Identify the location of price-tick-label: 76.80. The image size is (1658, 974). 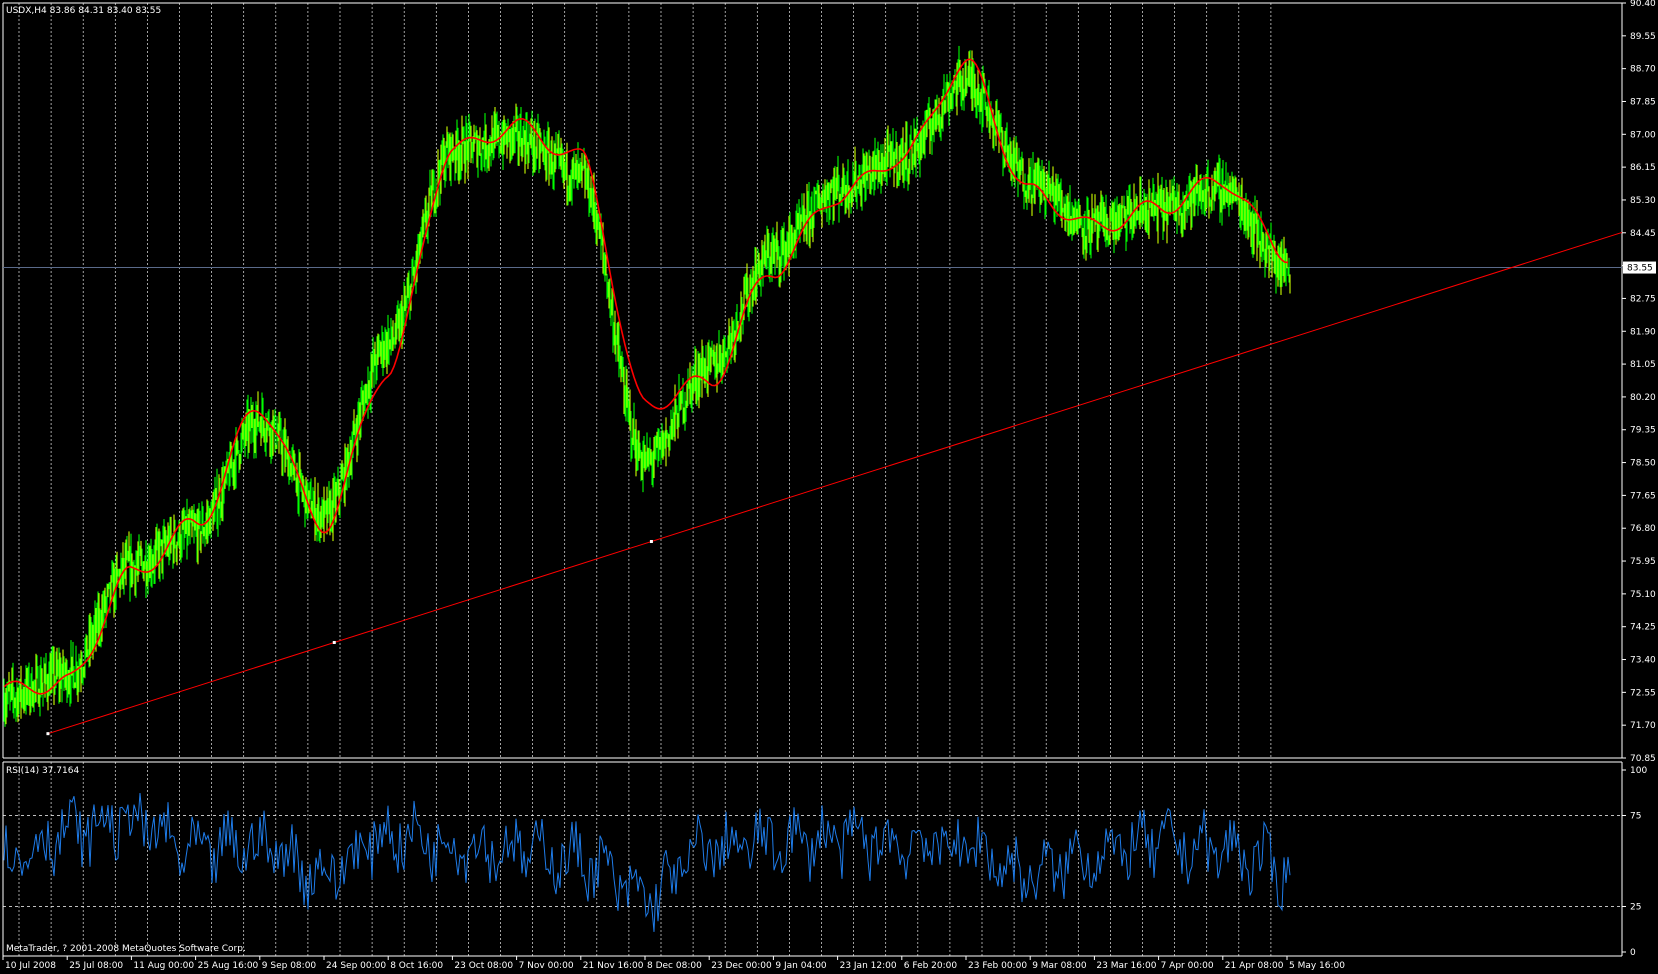
(1643, 529).